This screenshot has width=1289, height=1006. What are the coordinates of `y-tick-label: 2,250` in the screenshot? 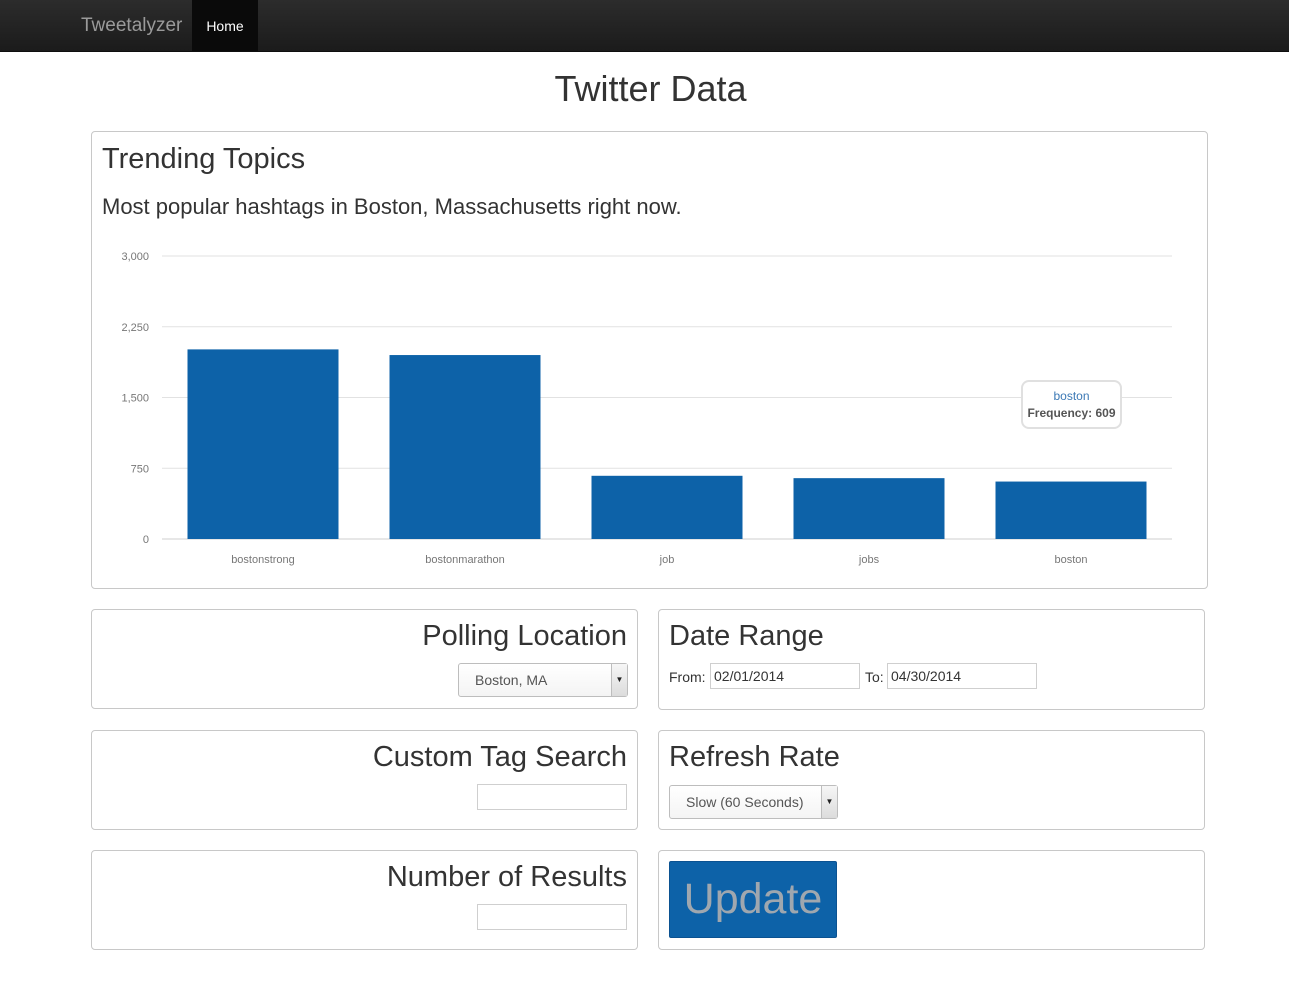 It's located at (135, 328).